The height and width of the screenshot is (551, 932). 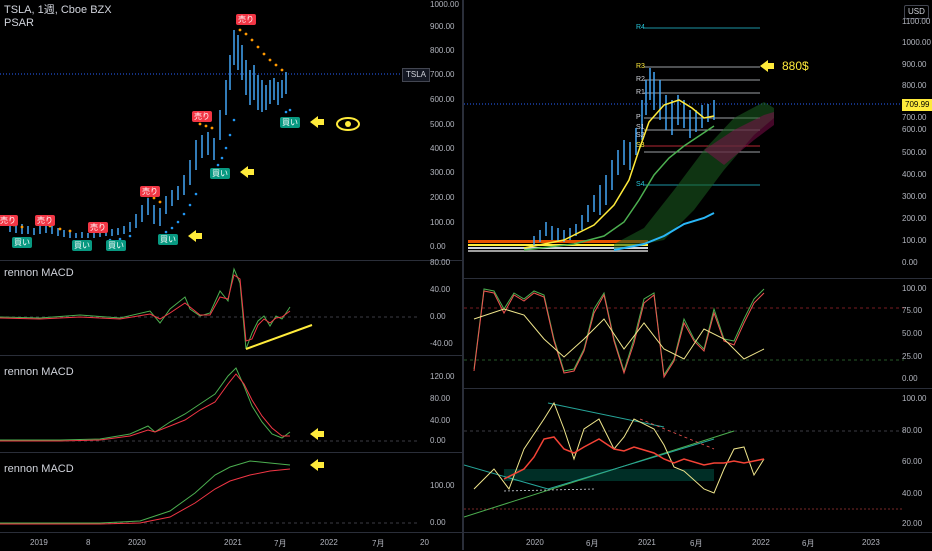 What do you see at coordinates (424, 542) in the screenshot?
I see `time-tick: 20` at bounding box center [424, 542].